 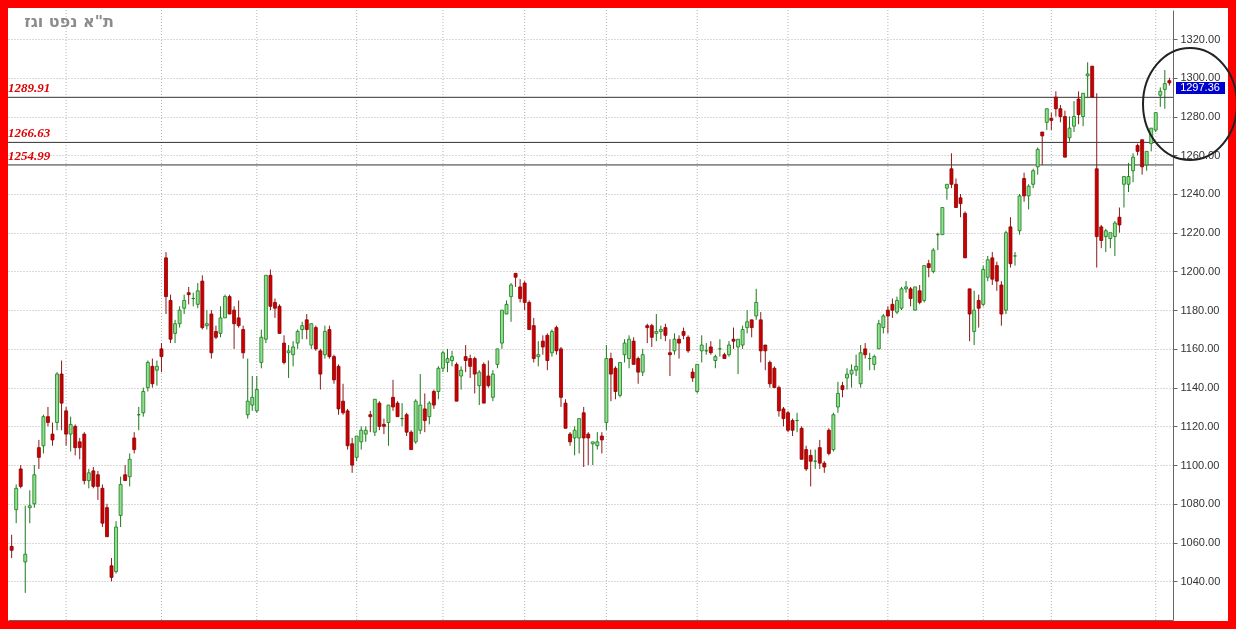 What do you see at coordinates (1200, 348) in the screenshot?
I see `y-tick-label: 1160.00` at bounding box center [1200, 348].